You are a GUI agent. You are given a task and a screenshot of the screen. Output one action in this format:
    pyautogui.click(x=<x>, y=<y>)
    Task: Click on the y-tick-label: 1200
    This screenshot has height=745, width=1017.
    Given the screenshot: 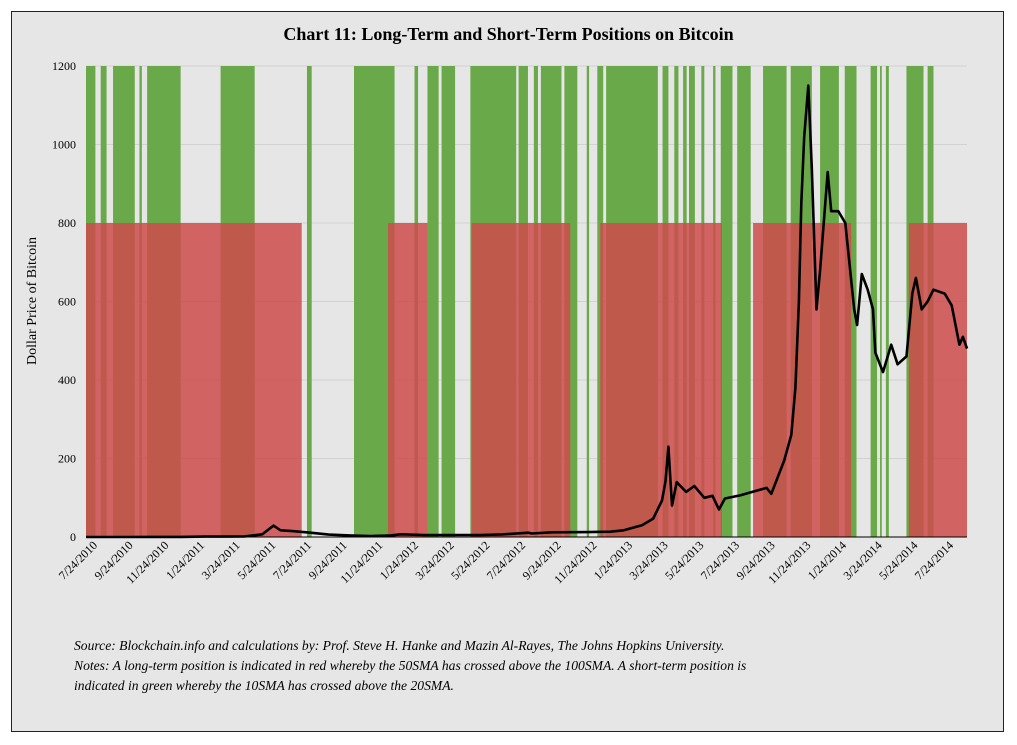 What is the action you would take?
    pyautogui.click(x=64, y=66)
    